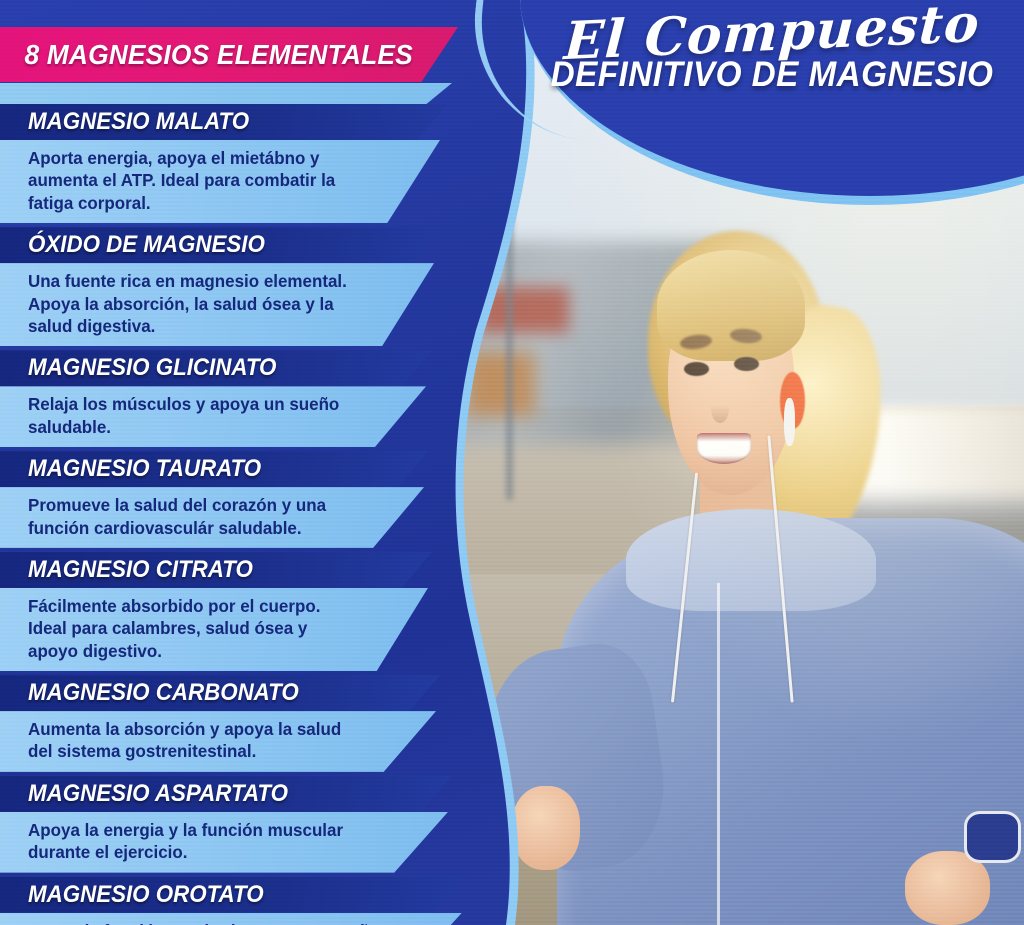  I want to click on woman-right-hand, so click(947, 888).